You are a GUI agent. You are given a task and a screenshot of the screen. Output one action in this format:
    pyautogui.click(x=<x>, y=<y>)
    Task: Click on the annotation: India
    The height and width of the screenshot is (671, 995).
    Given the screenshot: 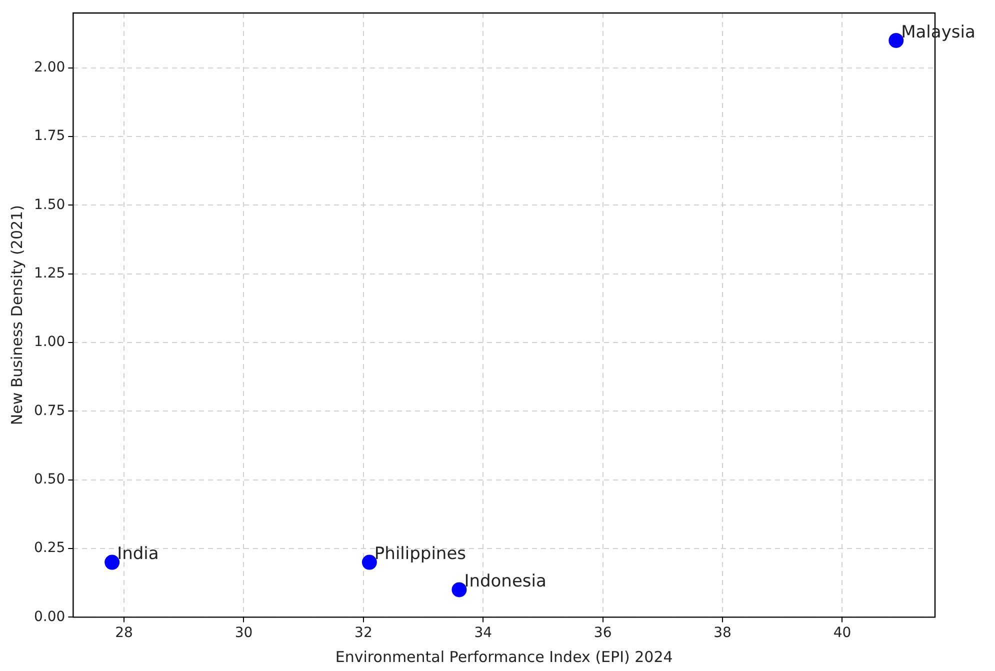 What is the action you would take?
    pyautogui.click(x=138, y=554)
    